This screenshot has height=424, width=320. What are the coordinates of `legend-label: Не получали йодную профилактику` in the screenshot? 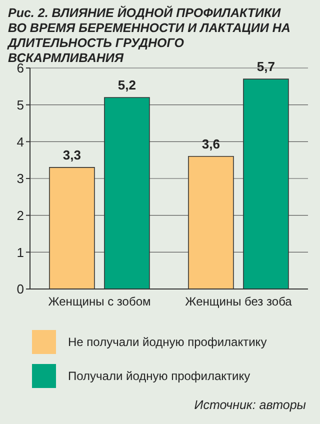 It's located at (167, 342).